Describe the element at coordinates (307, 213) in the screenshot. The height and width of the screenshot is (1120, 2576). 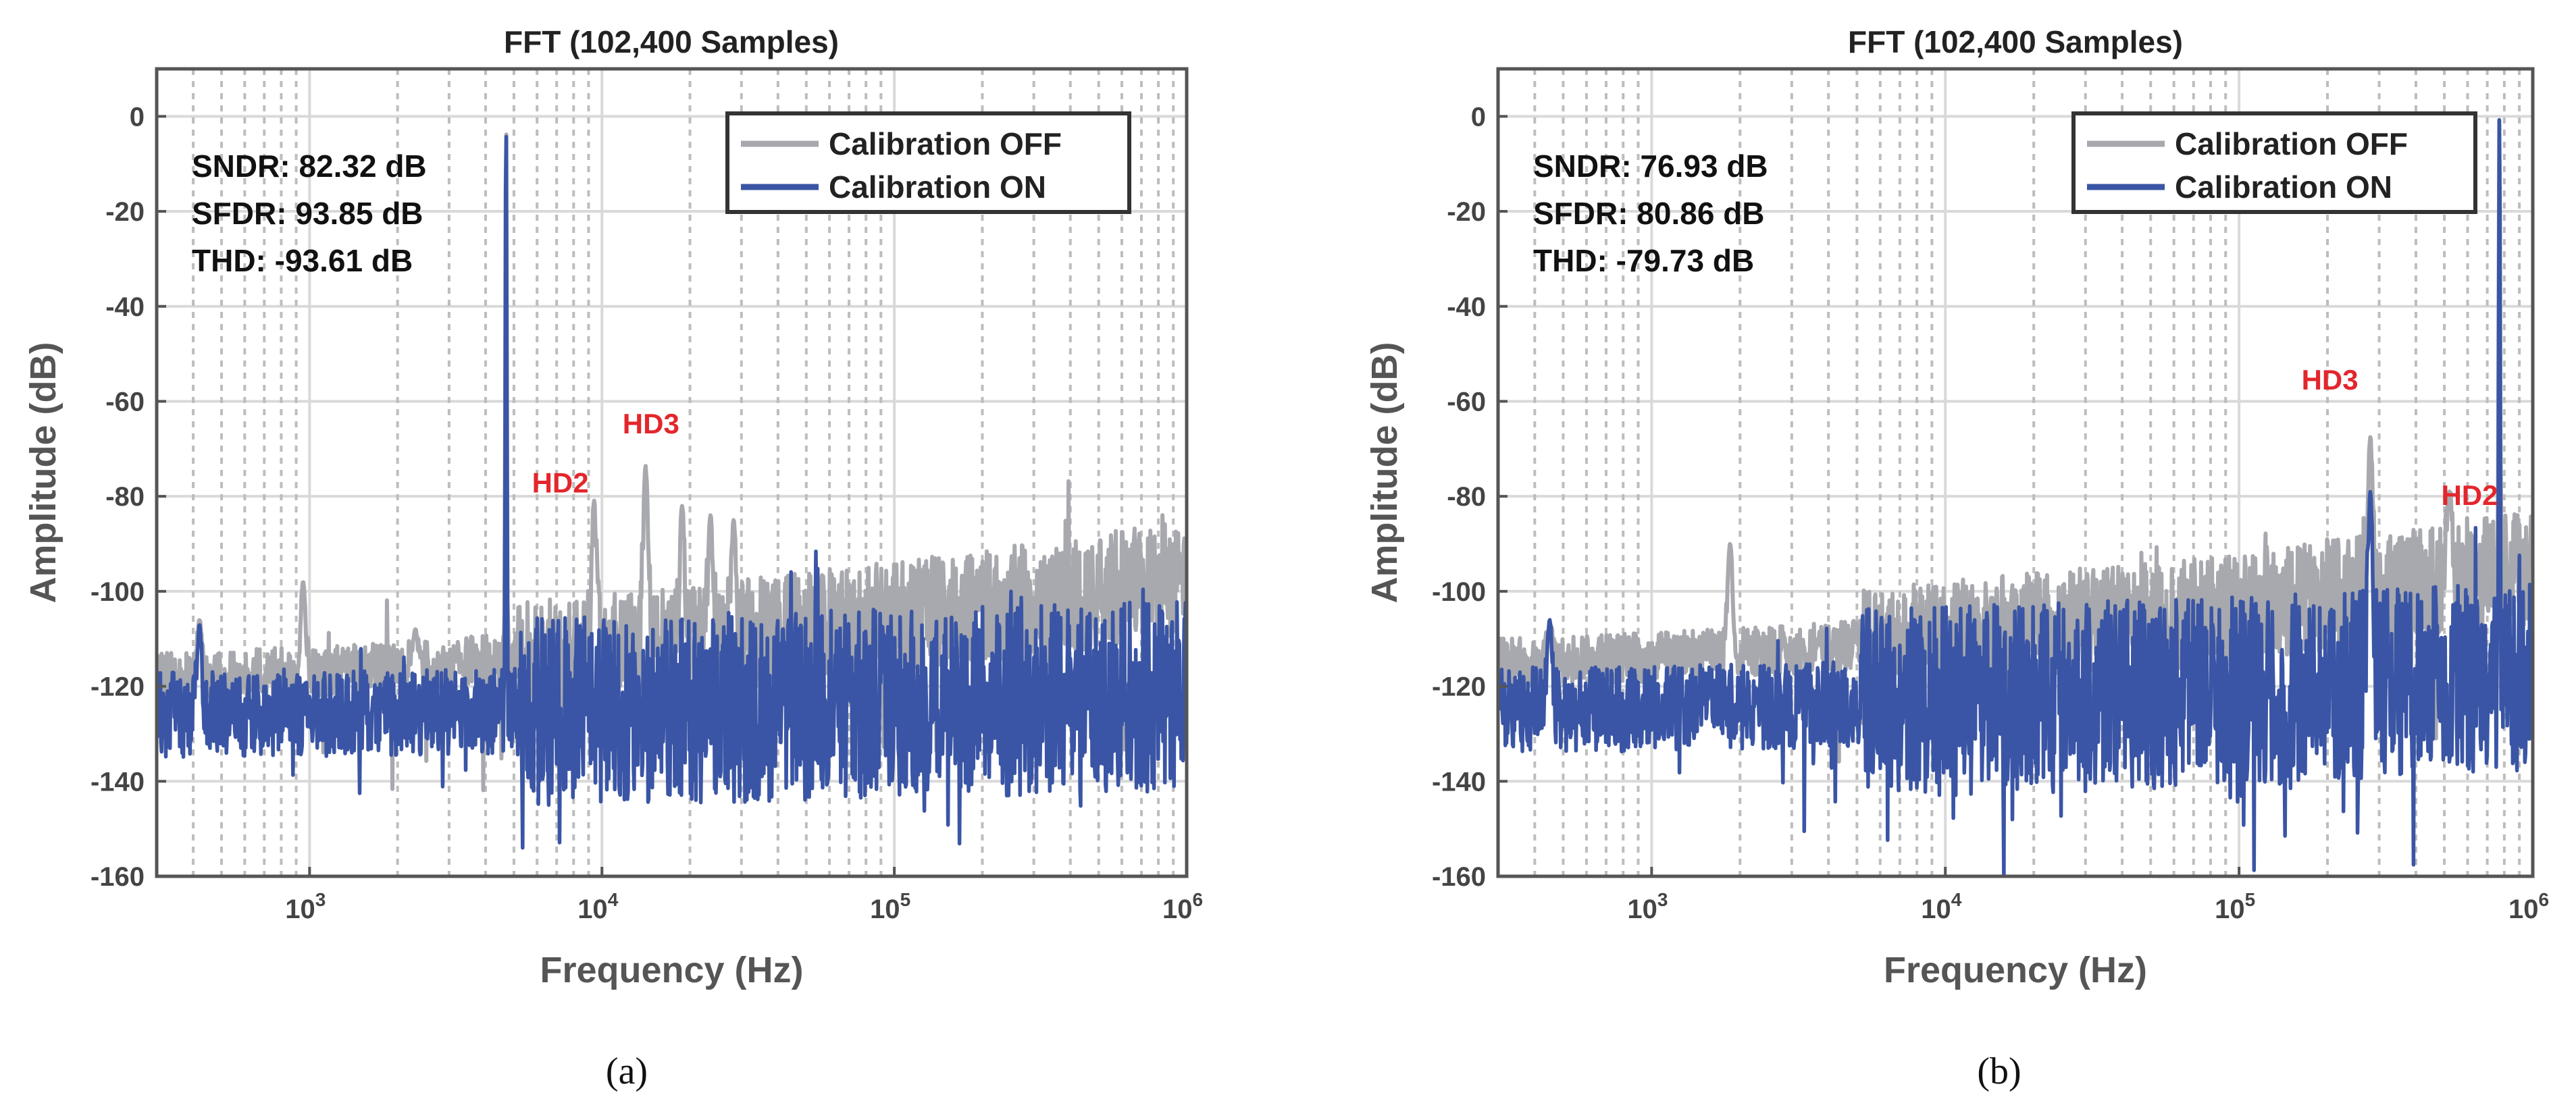
I see `stat-line: SFDR: 93.85 dB` at that location.